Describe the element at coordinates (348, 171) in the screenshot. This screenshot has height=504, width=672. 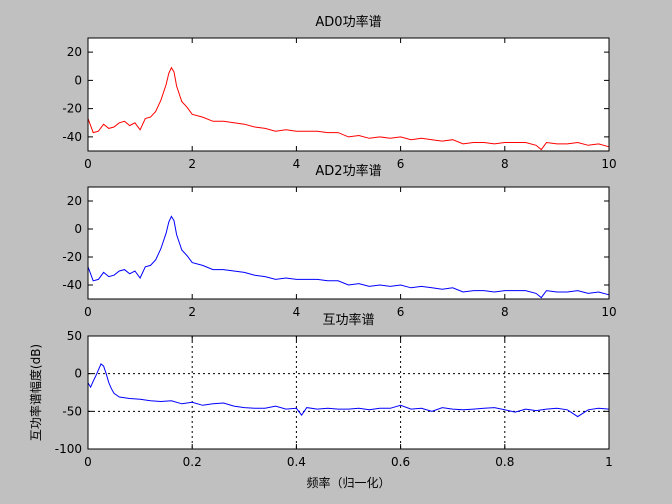
I see `chart-title: AD2功率谱` at that location.